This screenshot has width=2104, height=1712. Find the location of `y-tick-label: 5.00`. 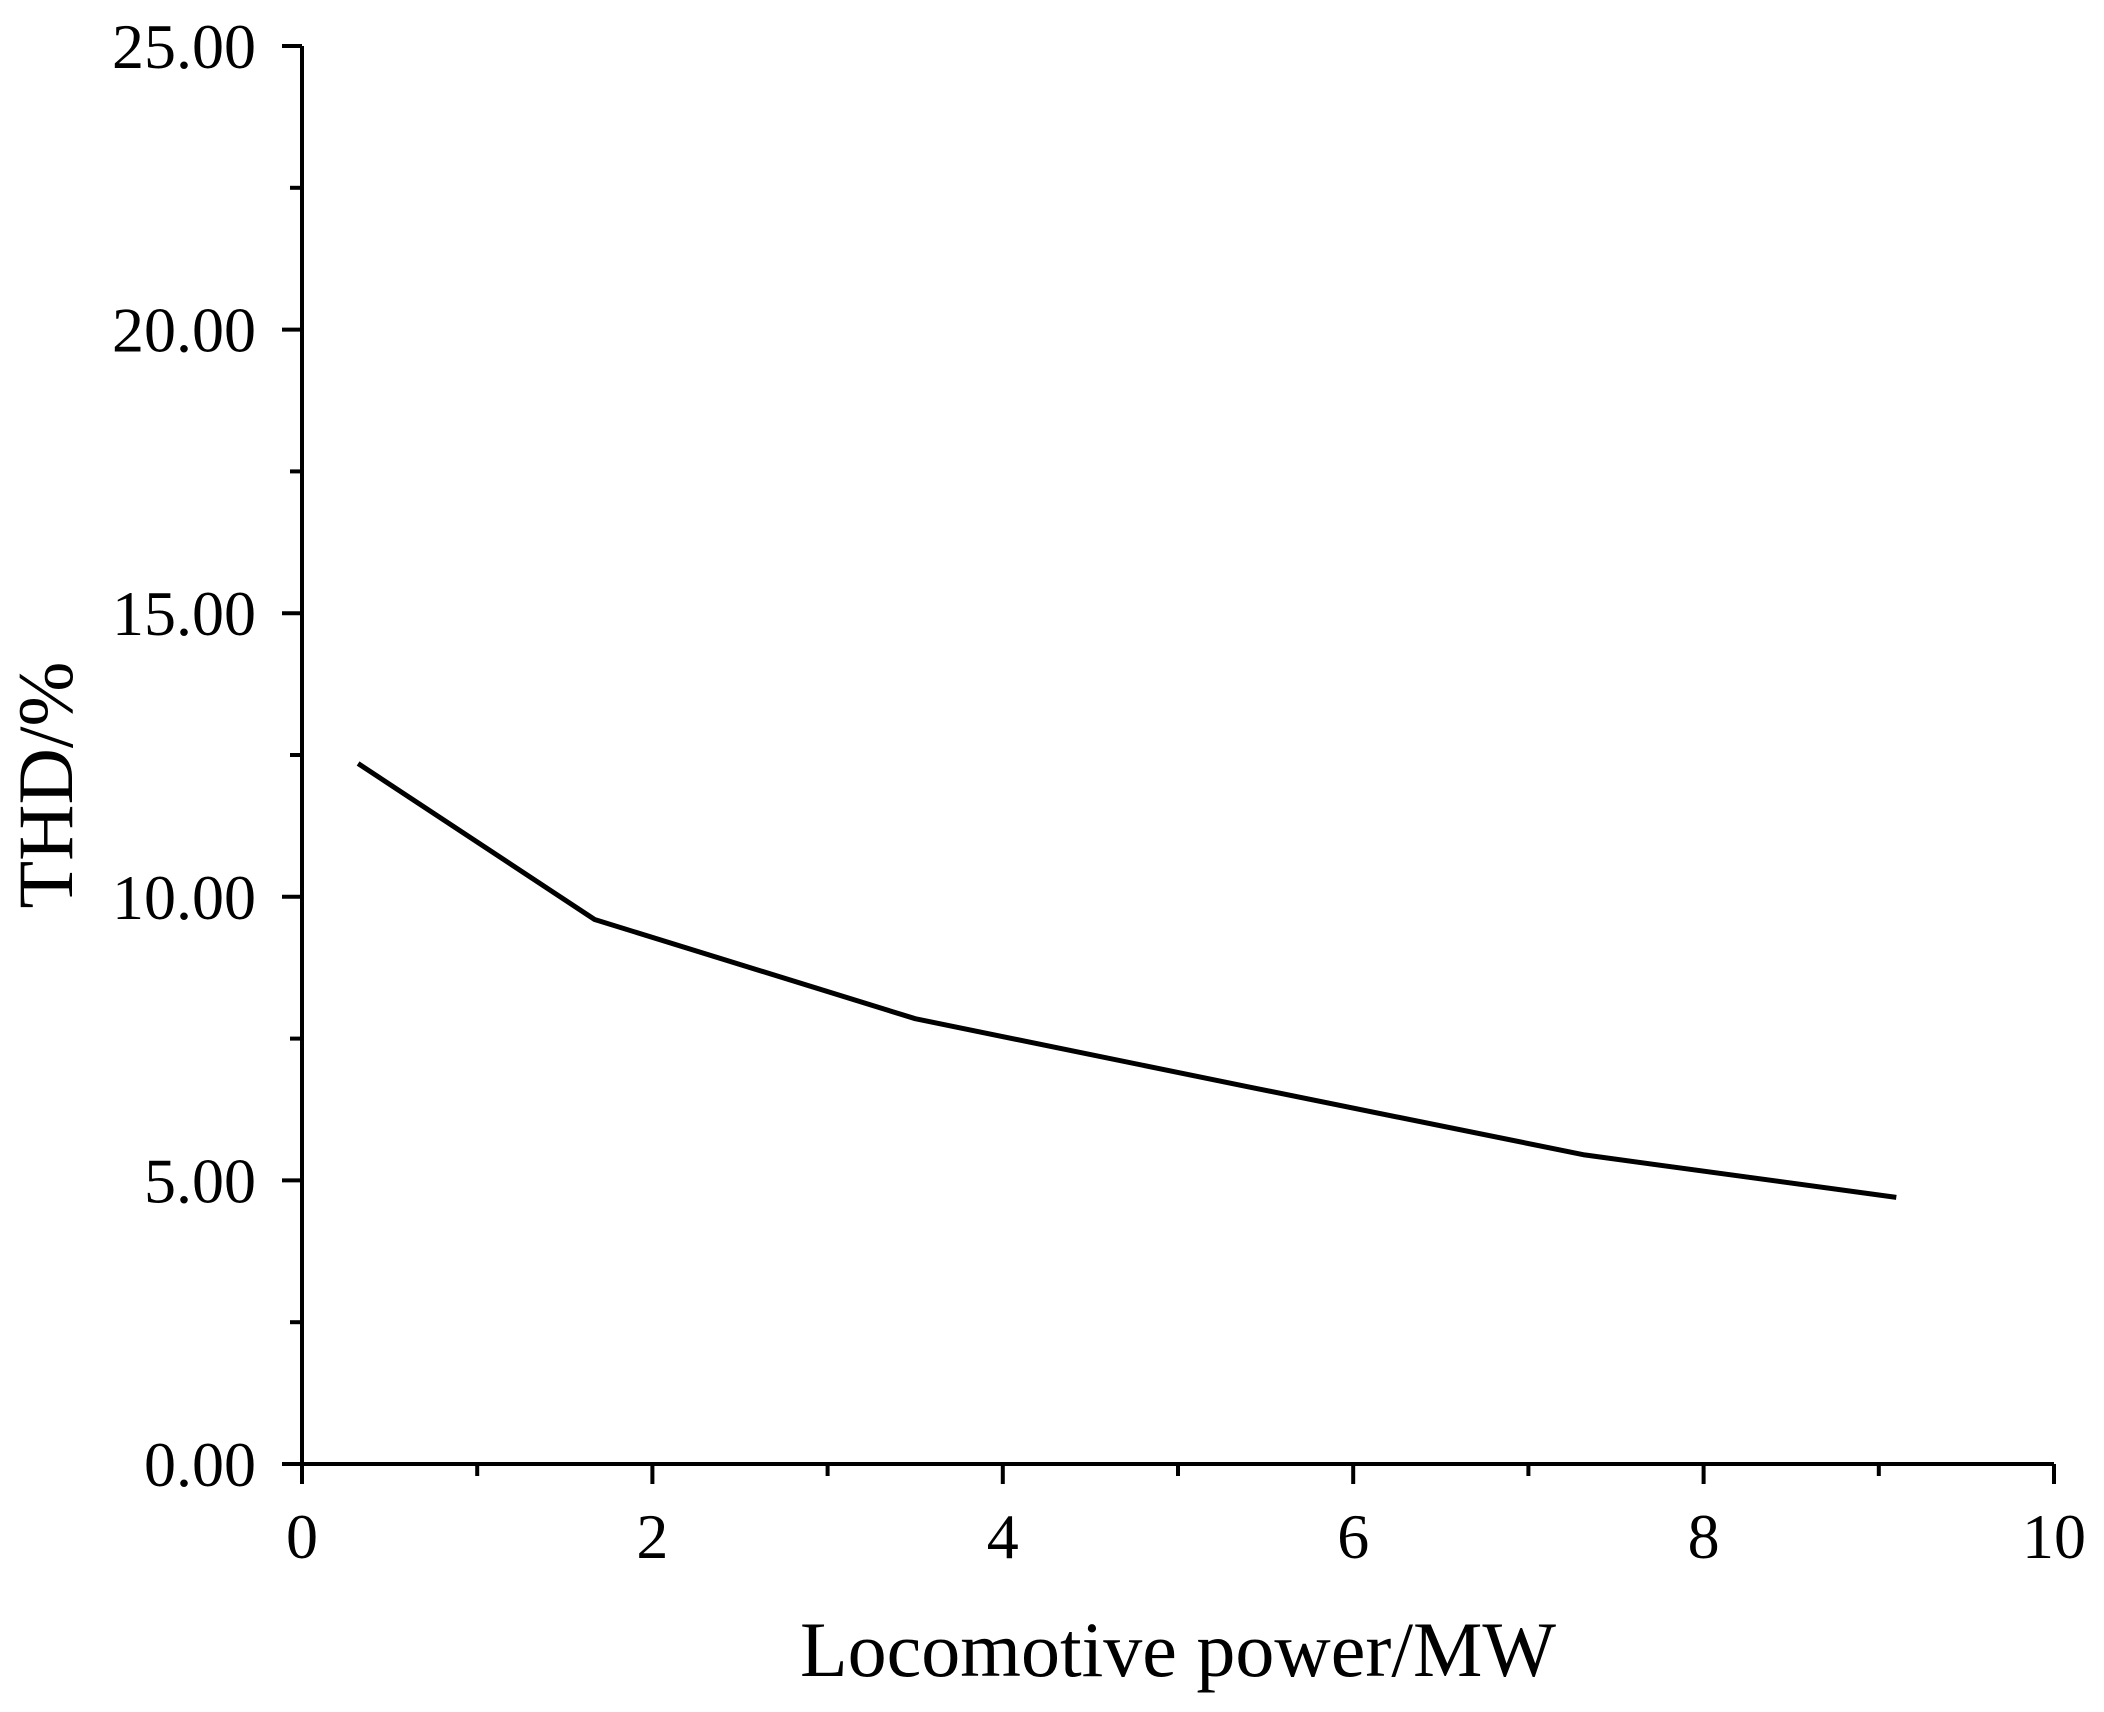

y-tick-label: 5.00 is located at coordinates (200, 1180).